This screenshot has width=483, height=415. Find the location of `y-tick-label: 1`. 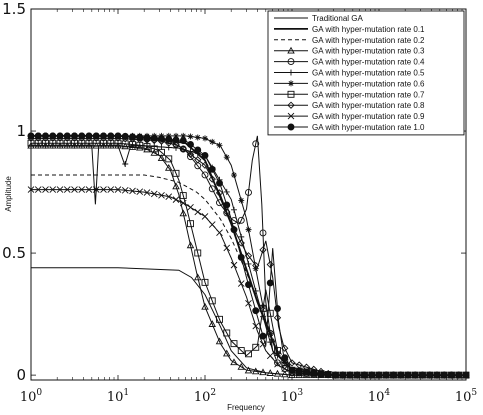

y-tick-label: 1 is located at coordinates (21, 131).